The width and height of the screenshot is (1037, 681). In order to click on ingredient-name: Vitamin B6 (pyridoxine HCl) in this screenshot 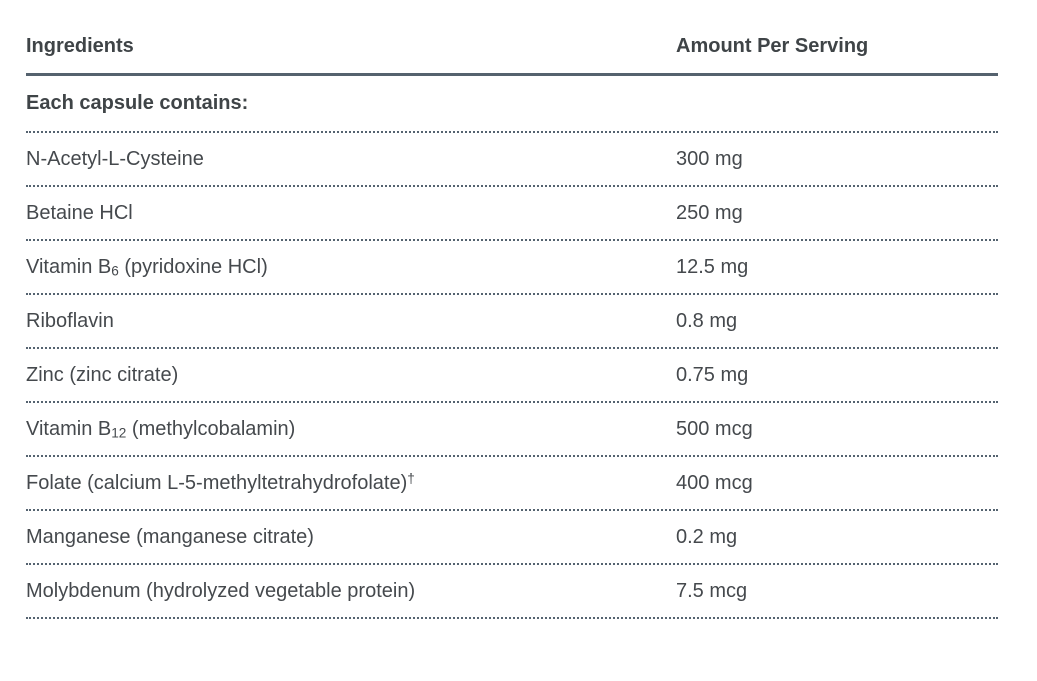, I will do `click(351, 267)`.